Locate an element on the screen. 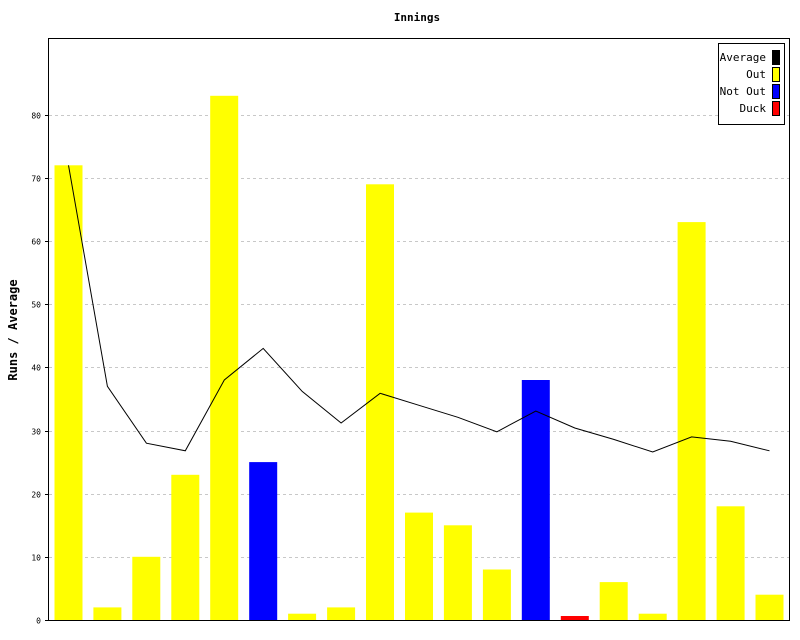 The width and height of the screenshot is (800, 640). y-tick-label: 80 is located at coordinates (36, 116).